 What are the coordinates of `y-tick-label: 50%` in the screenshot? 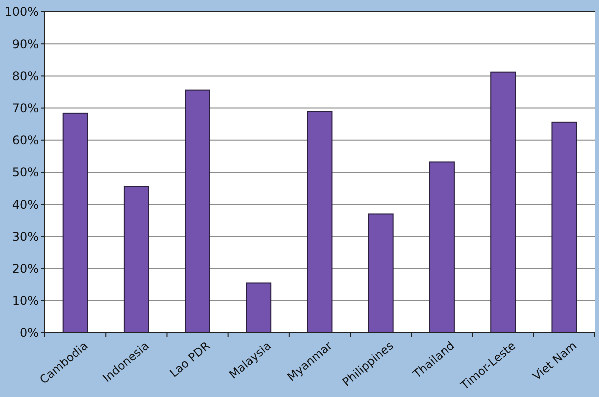 It's located at (25, 173).